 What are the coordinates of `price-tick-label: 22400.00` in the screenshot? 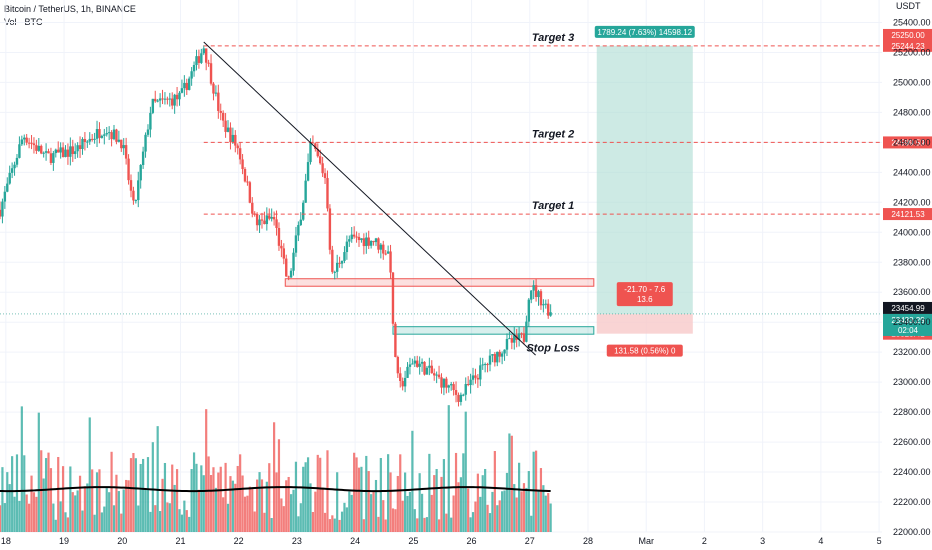 It's located at (912, 472).